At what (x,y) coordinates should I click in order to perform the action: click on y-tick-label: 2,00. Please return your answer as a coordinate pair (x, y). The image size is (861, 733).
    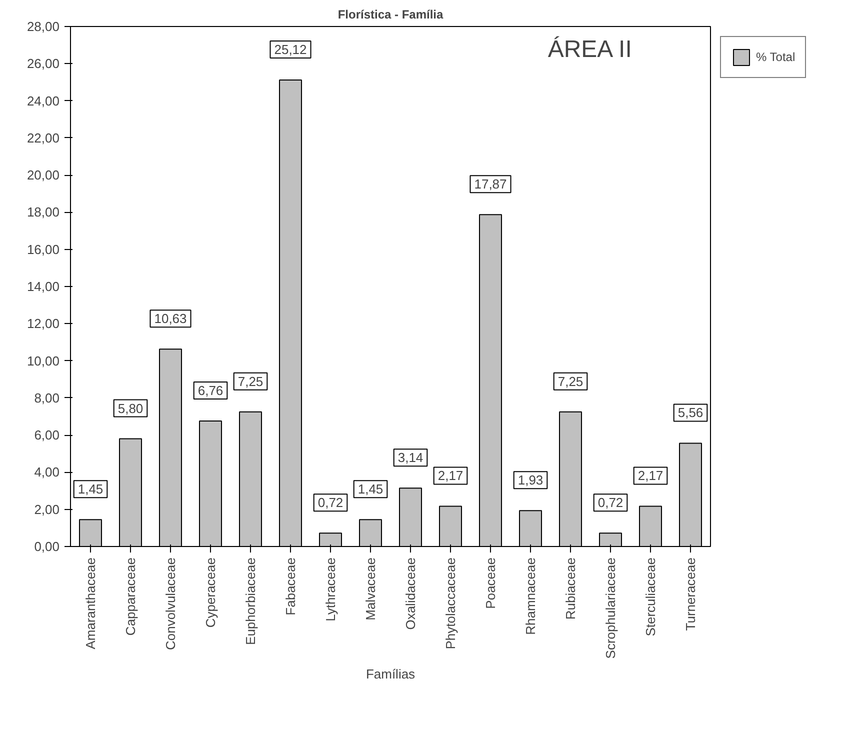
    Looking at the image, I should click on (47, 509).